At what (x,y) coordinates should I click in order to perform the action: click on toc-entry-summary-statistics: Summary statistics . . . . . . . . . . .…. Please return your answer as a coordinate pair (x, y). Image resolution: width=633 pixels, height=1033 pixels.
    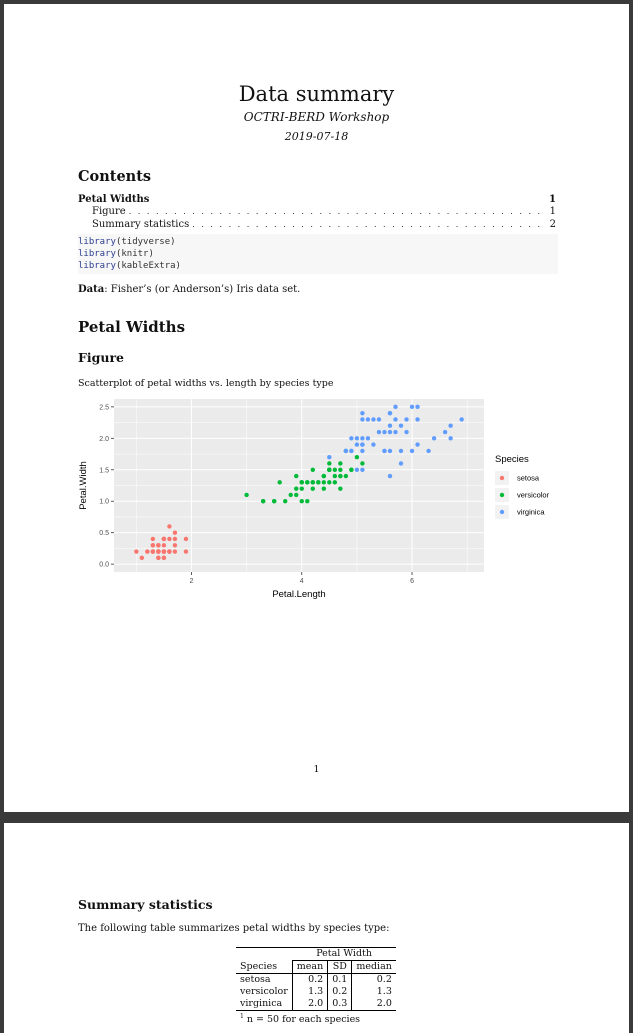
    Looking at the image, I should click on (317, 224).